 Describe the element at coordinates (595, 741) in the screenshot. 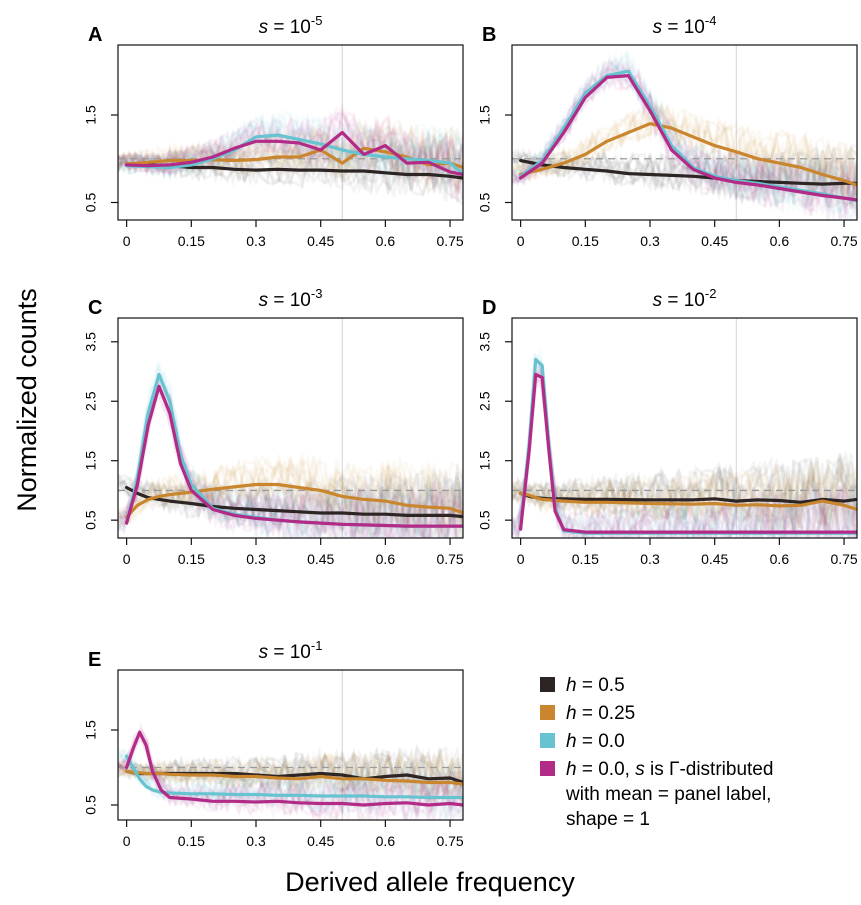

I see `legend-label: h = 0.0` at that location.